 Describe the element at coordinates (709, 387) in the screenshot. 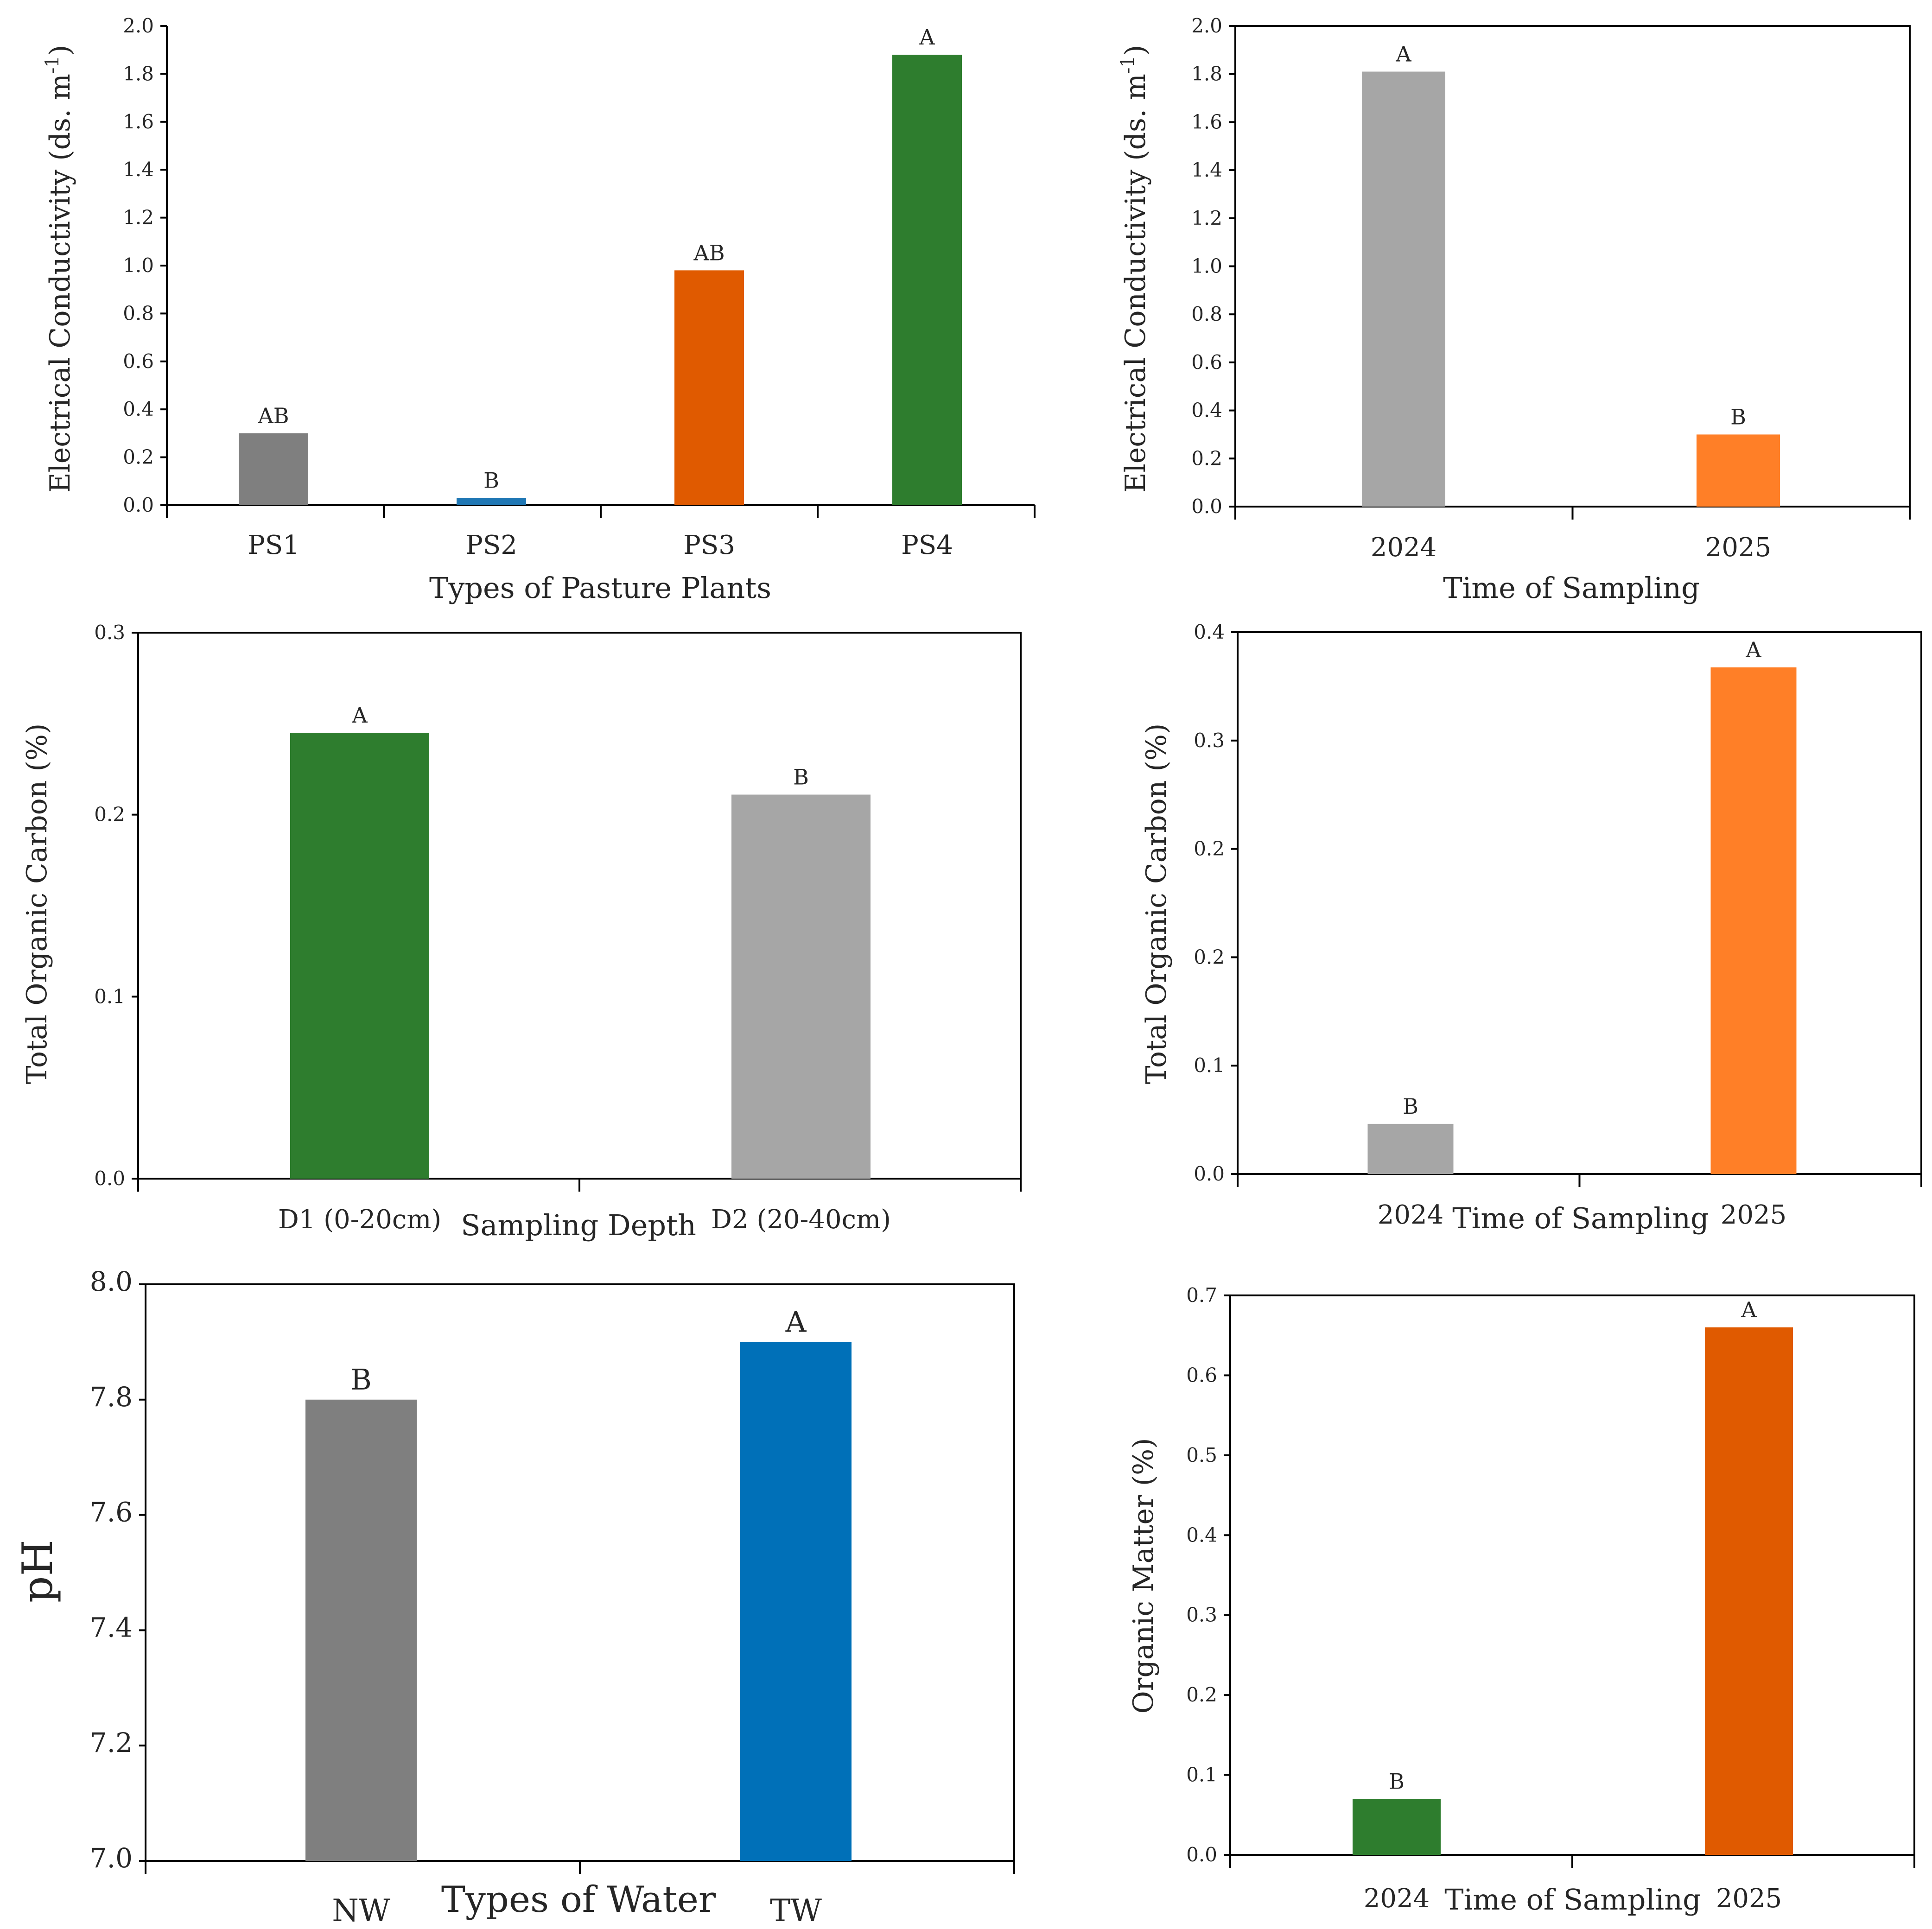

I see `bar-ps3` at that location.